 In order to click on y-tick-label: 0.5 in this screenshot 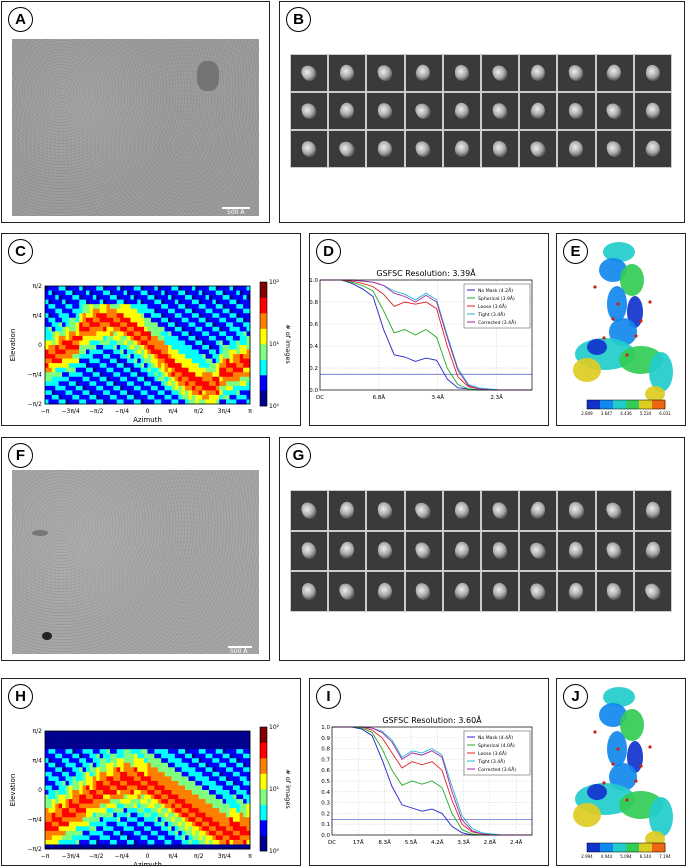, I will do `click(325, 782)`.